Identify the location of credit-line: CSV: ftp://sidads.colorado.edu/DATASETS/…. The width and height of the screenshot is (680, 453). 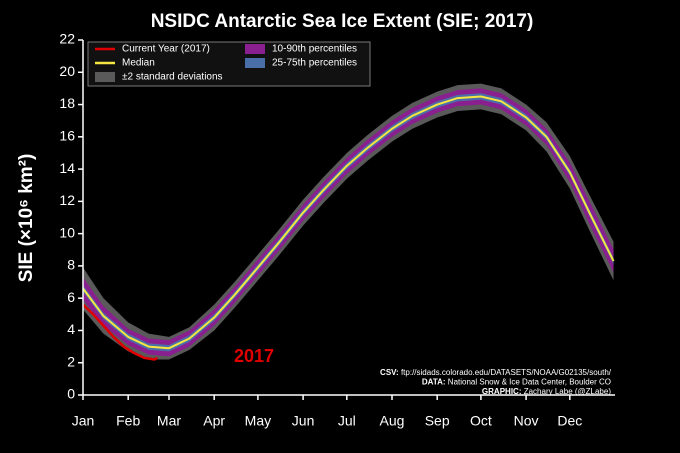
(496, 372).